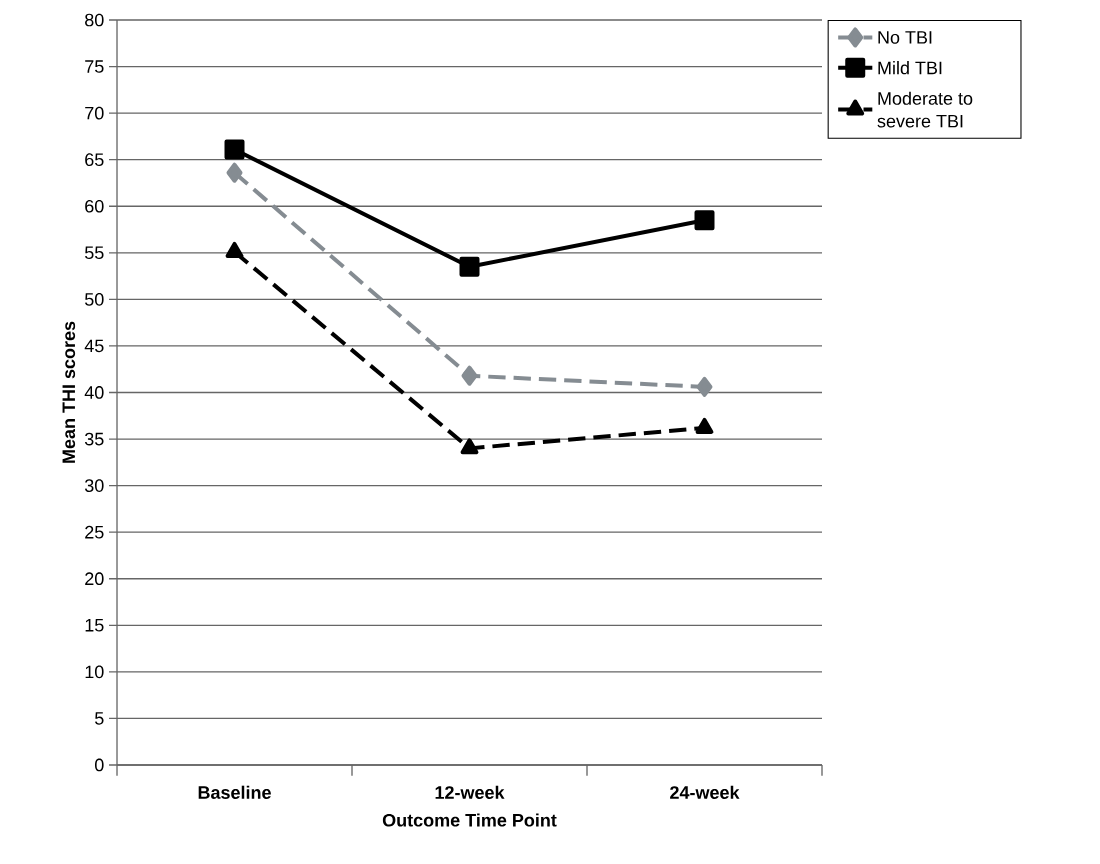 Image resolution: width=1100 pixels, height=864 pixels. I want to click on x-tick-label: Baseline, so click(234, 792).